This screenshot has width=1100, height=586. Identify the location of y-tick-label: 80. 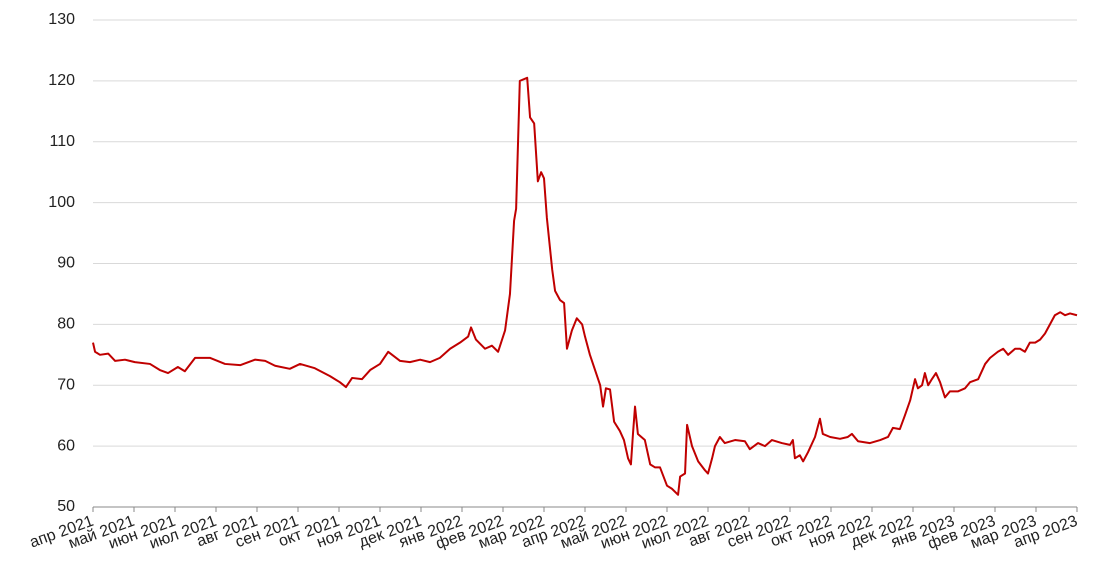
(66, 324).